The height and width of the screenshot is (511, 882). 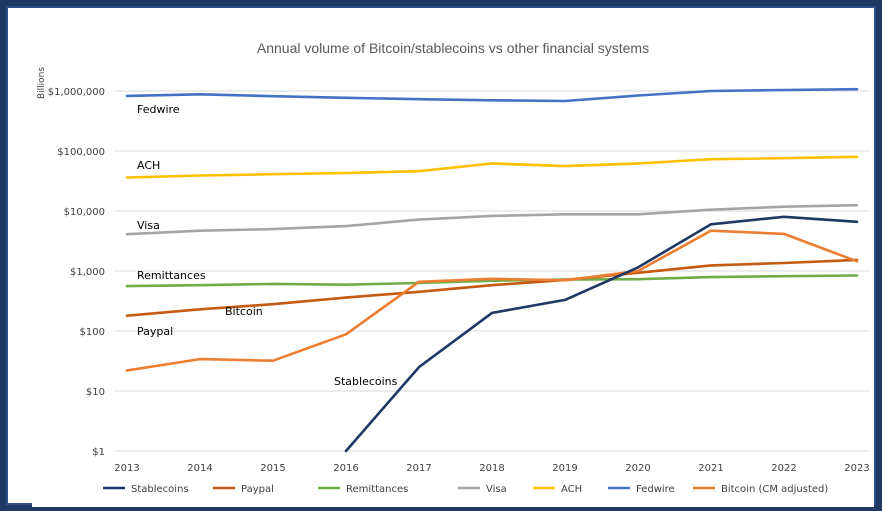 What do you see at coordinates (76, 92) in the screenshot?
I see `y-tick-label: $1,000,000` at bounding box center [76, 92].